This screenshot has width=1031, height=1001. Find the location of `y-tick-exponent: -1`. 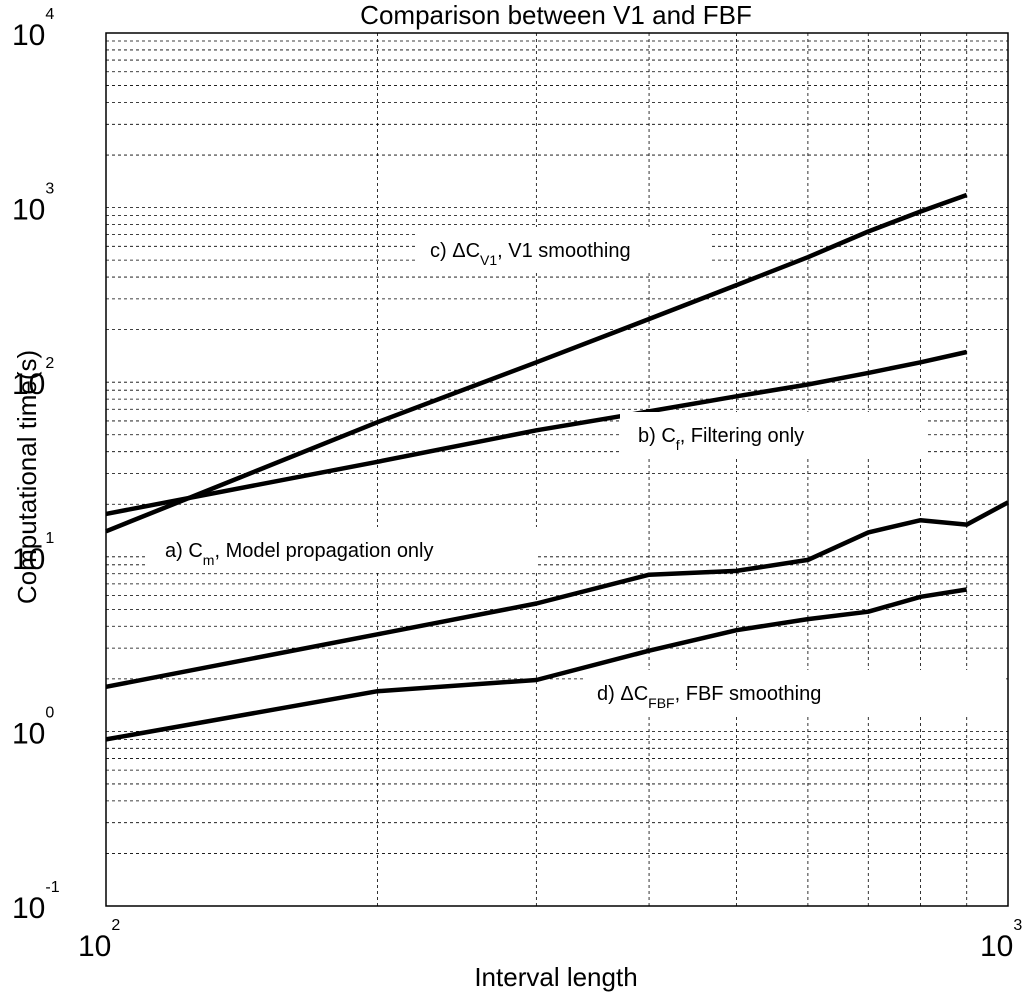

y-tick-exponent: -1 is located at coordinates (52, 887).